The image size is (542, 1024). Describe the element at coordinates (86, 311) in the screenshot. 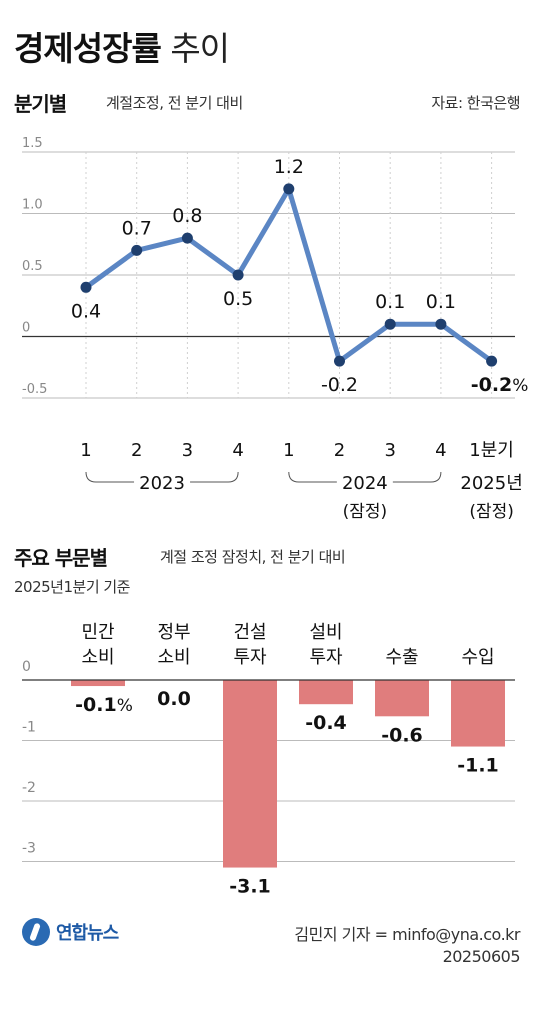

I see `line-value-label: 0.4` at that location.